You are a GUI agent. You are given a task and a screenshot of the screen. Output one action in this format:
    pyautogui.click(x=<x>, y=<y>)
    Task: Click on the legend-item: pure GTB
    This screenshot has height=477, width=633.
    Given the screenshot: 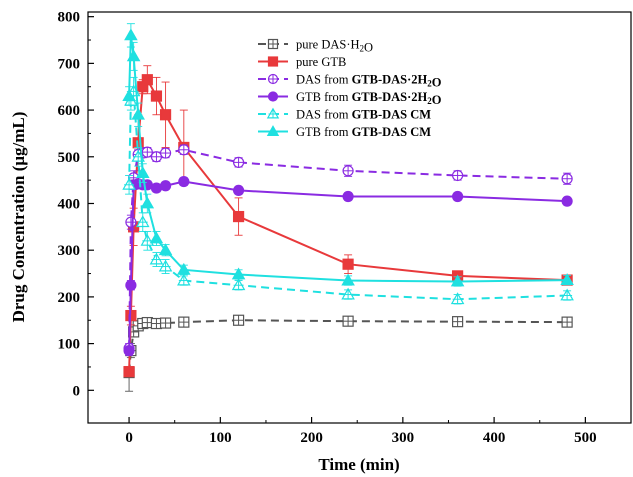 What is the action you would take?
    pyautogui.click(x=302, y=62)
    